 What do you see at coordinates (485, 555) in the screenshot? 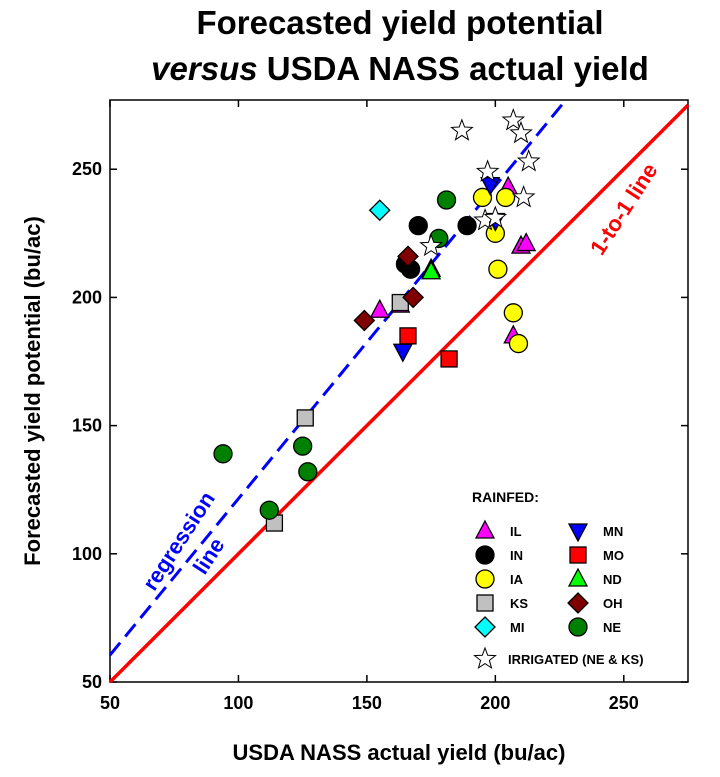
I see `legend-marker-in` at bounding box center [485, 555].